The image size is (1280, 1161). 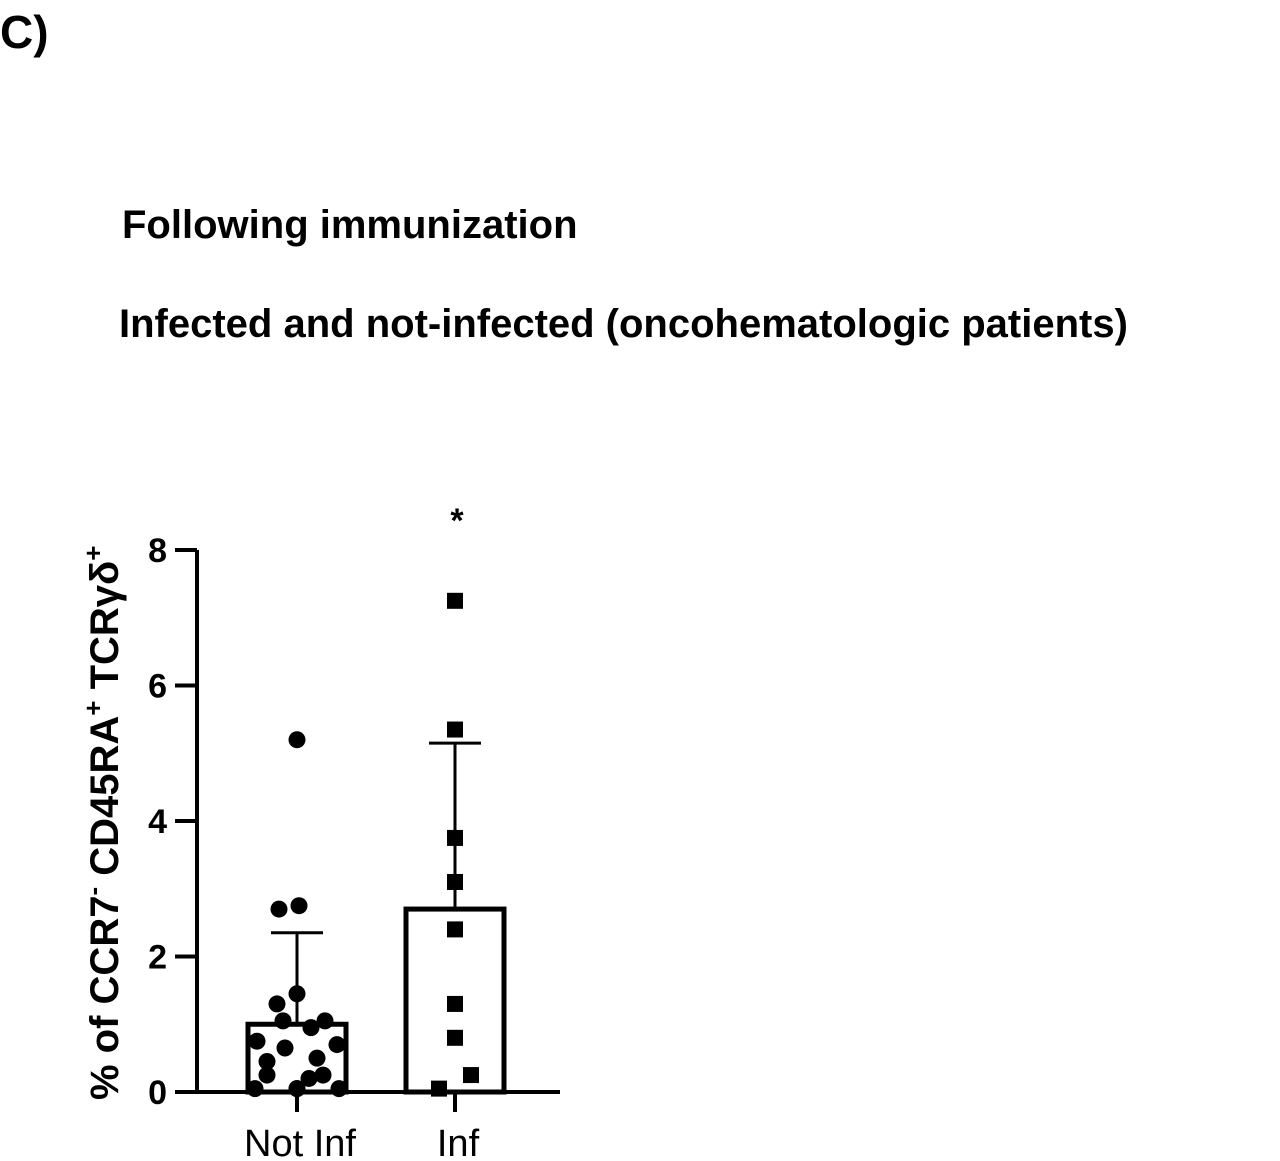 What do you see at coordinates (157, 687) in the screenshot?
I see `y-tick-label: 6` at bounding box center [157, 687].